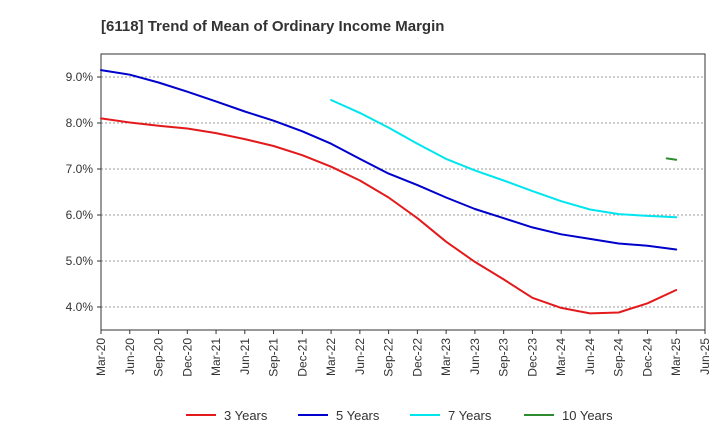 The image size is (720, 440). I want to click on x-tick-label: Sep-20, so click(159, 357).